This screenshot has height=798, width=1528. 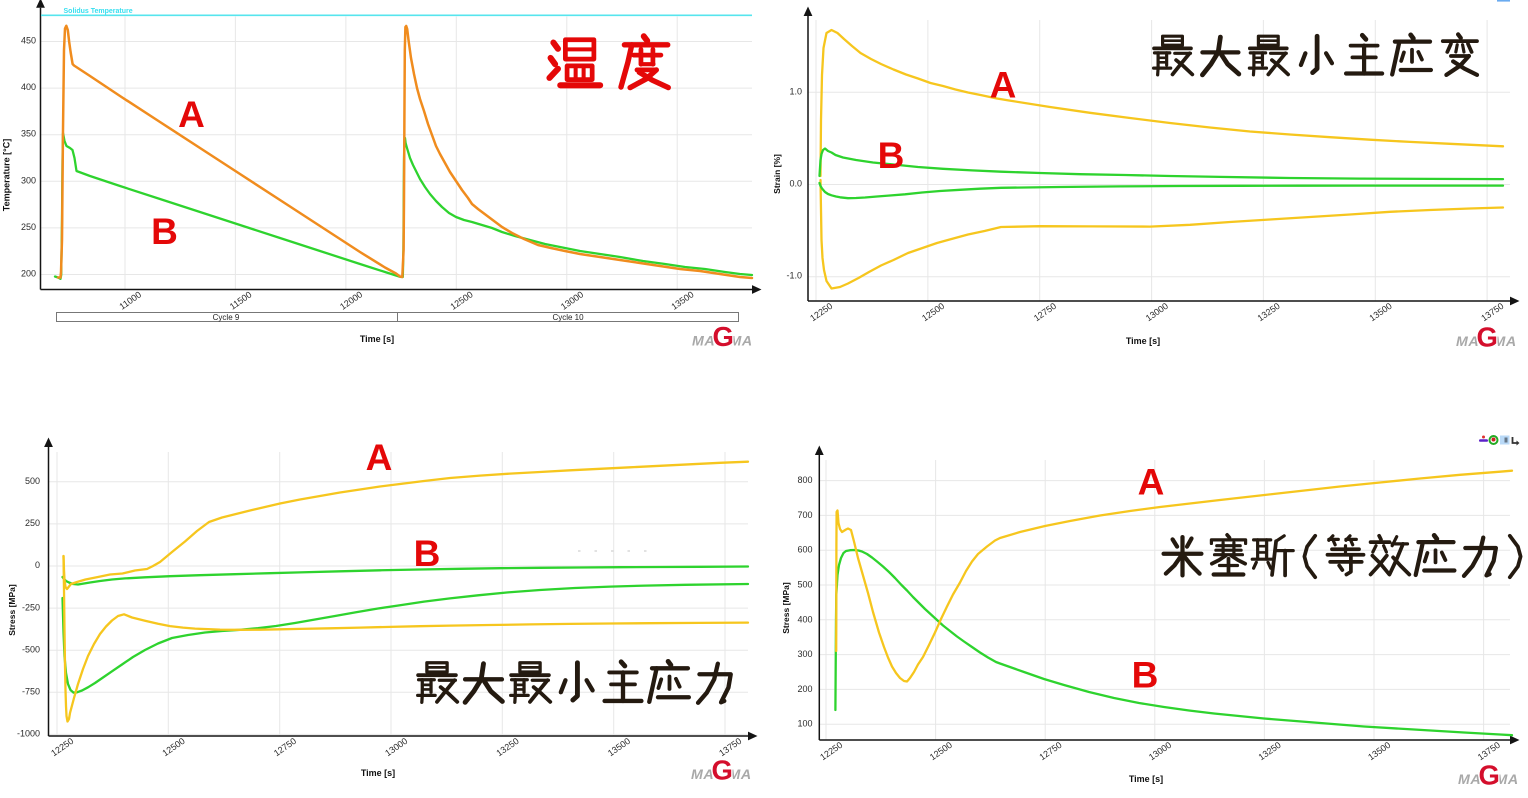 I want to click on svg-text: 450, so click(x=28, y=41).